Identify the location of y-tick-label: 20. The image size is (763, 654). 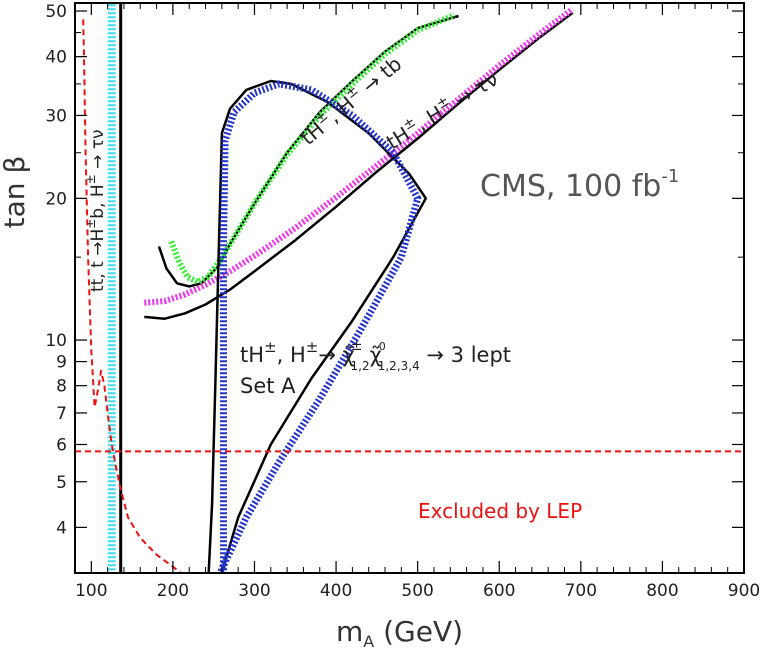
(56, 199).